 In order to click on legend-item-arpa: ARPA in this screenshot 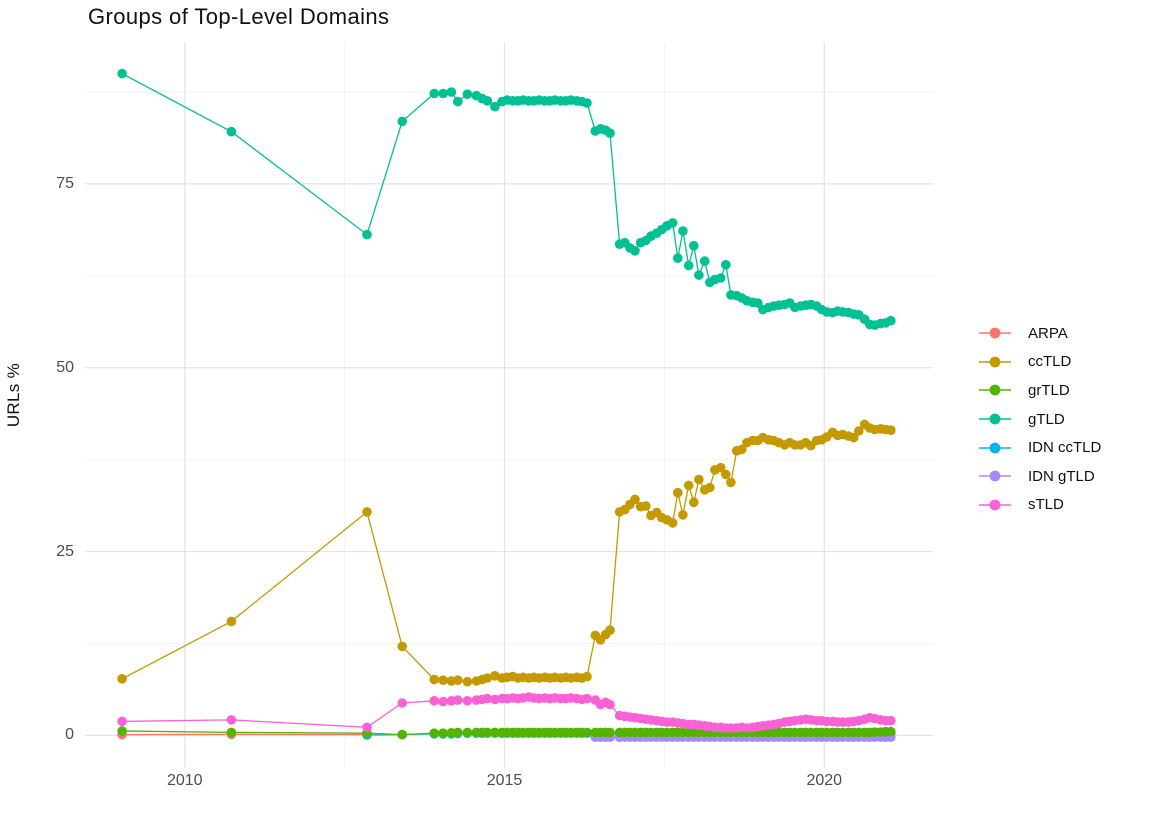, I will do `click(1039, 333)`.